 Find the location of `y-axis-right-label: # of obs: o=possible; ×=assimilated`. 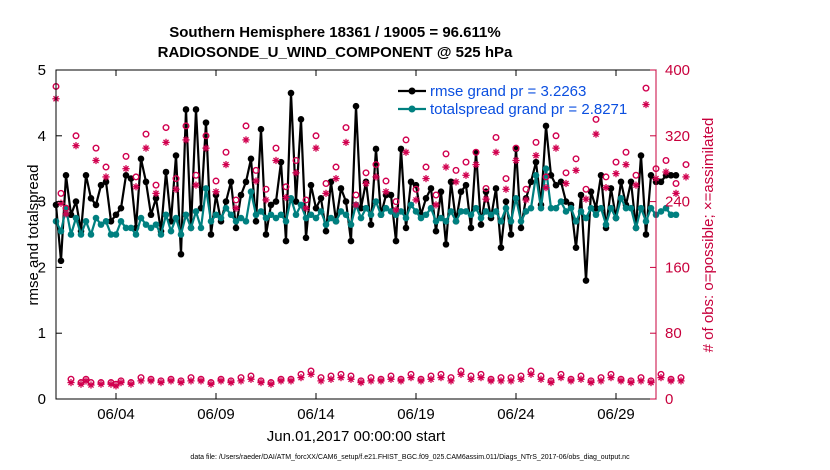

y-axis-right-label: # of obs: o=possible; ×=assimilated is located at coordinates (708, 235).